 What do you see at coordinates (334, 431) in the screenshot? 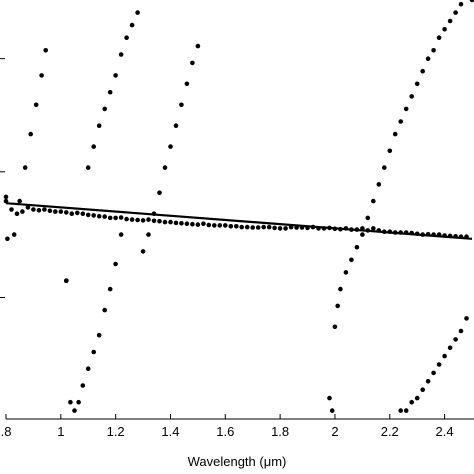
I see `x-tick-label: 2` at bounding box center [334, 431].